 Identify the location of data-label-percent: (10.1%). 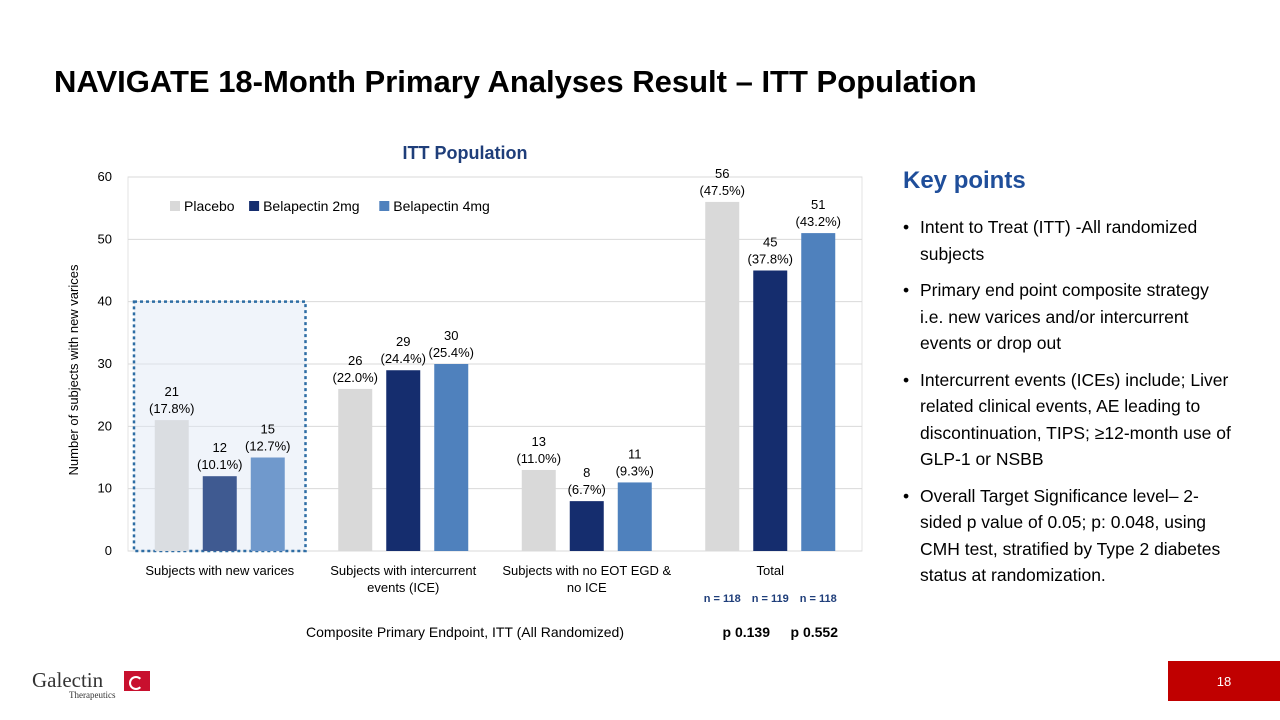
(220, 464).